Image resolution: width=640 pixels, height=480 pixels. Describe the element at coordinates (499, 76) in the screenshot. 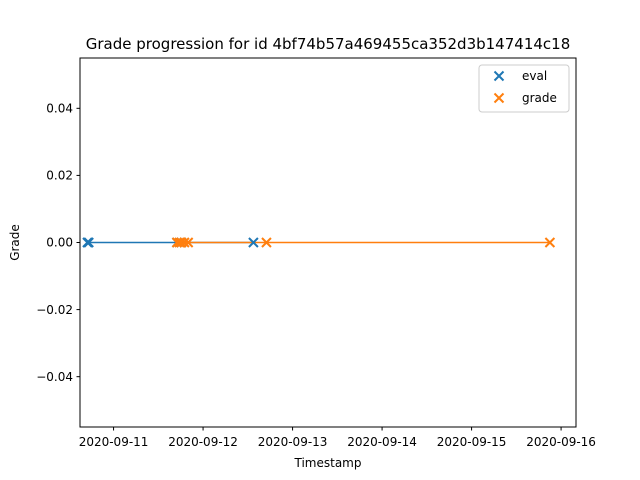

I see `legend-marker-eval` at that location.